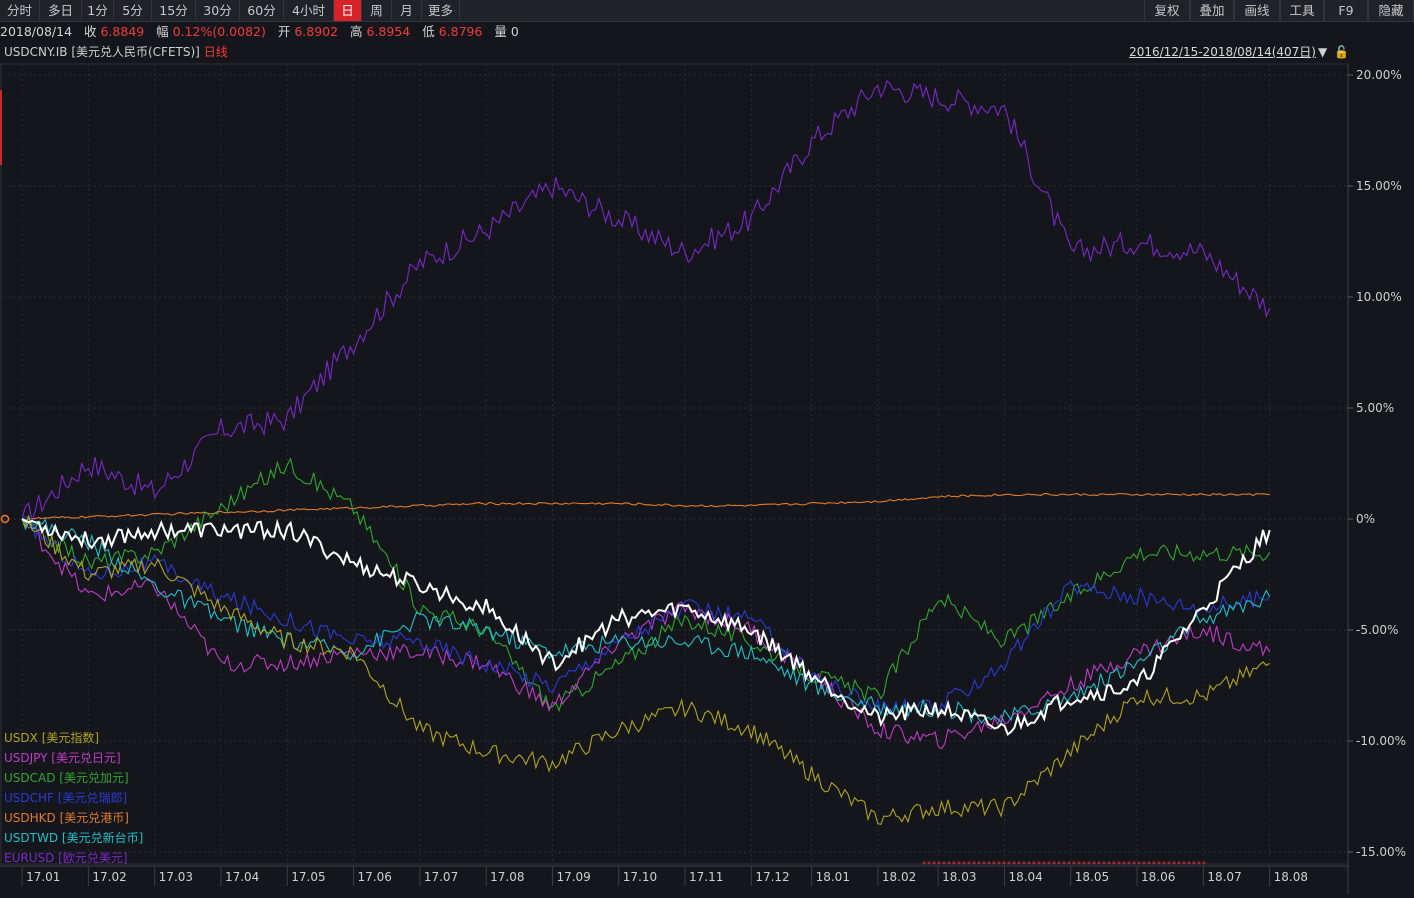 The width and height of the screenshot is (1414, 898). What do you see at coordinates (1379, 297) in the screenshot?
I see `y-tick-label: 10.00%` at bounding box center [1379, 297].